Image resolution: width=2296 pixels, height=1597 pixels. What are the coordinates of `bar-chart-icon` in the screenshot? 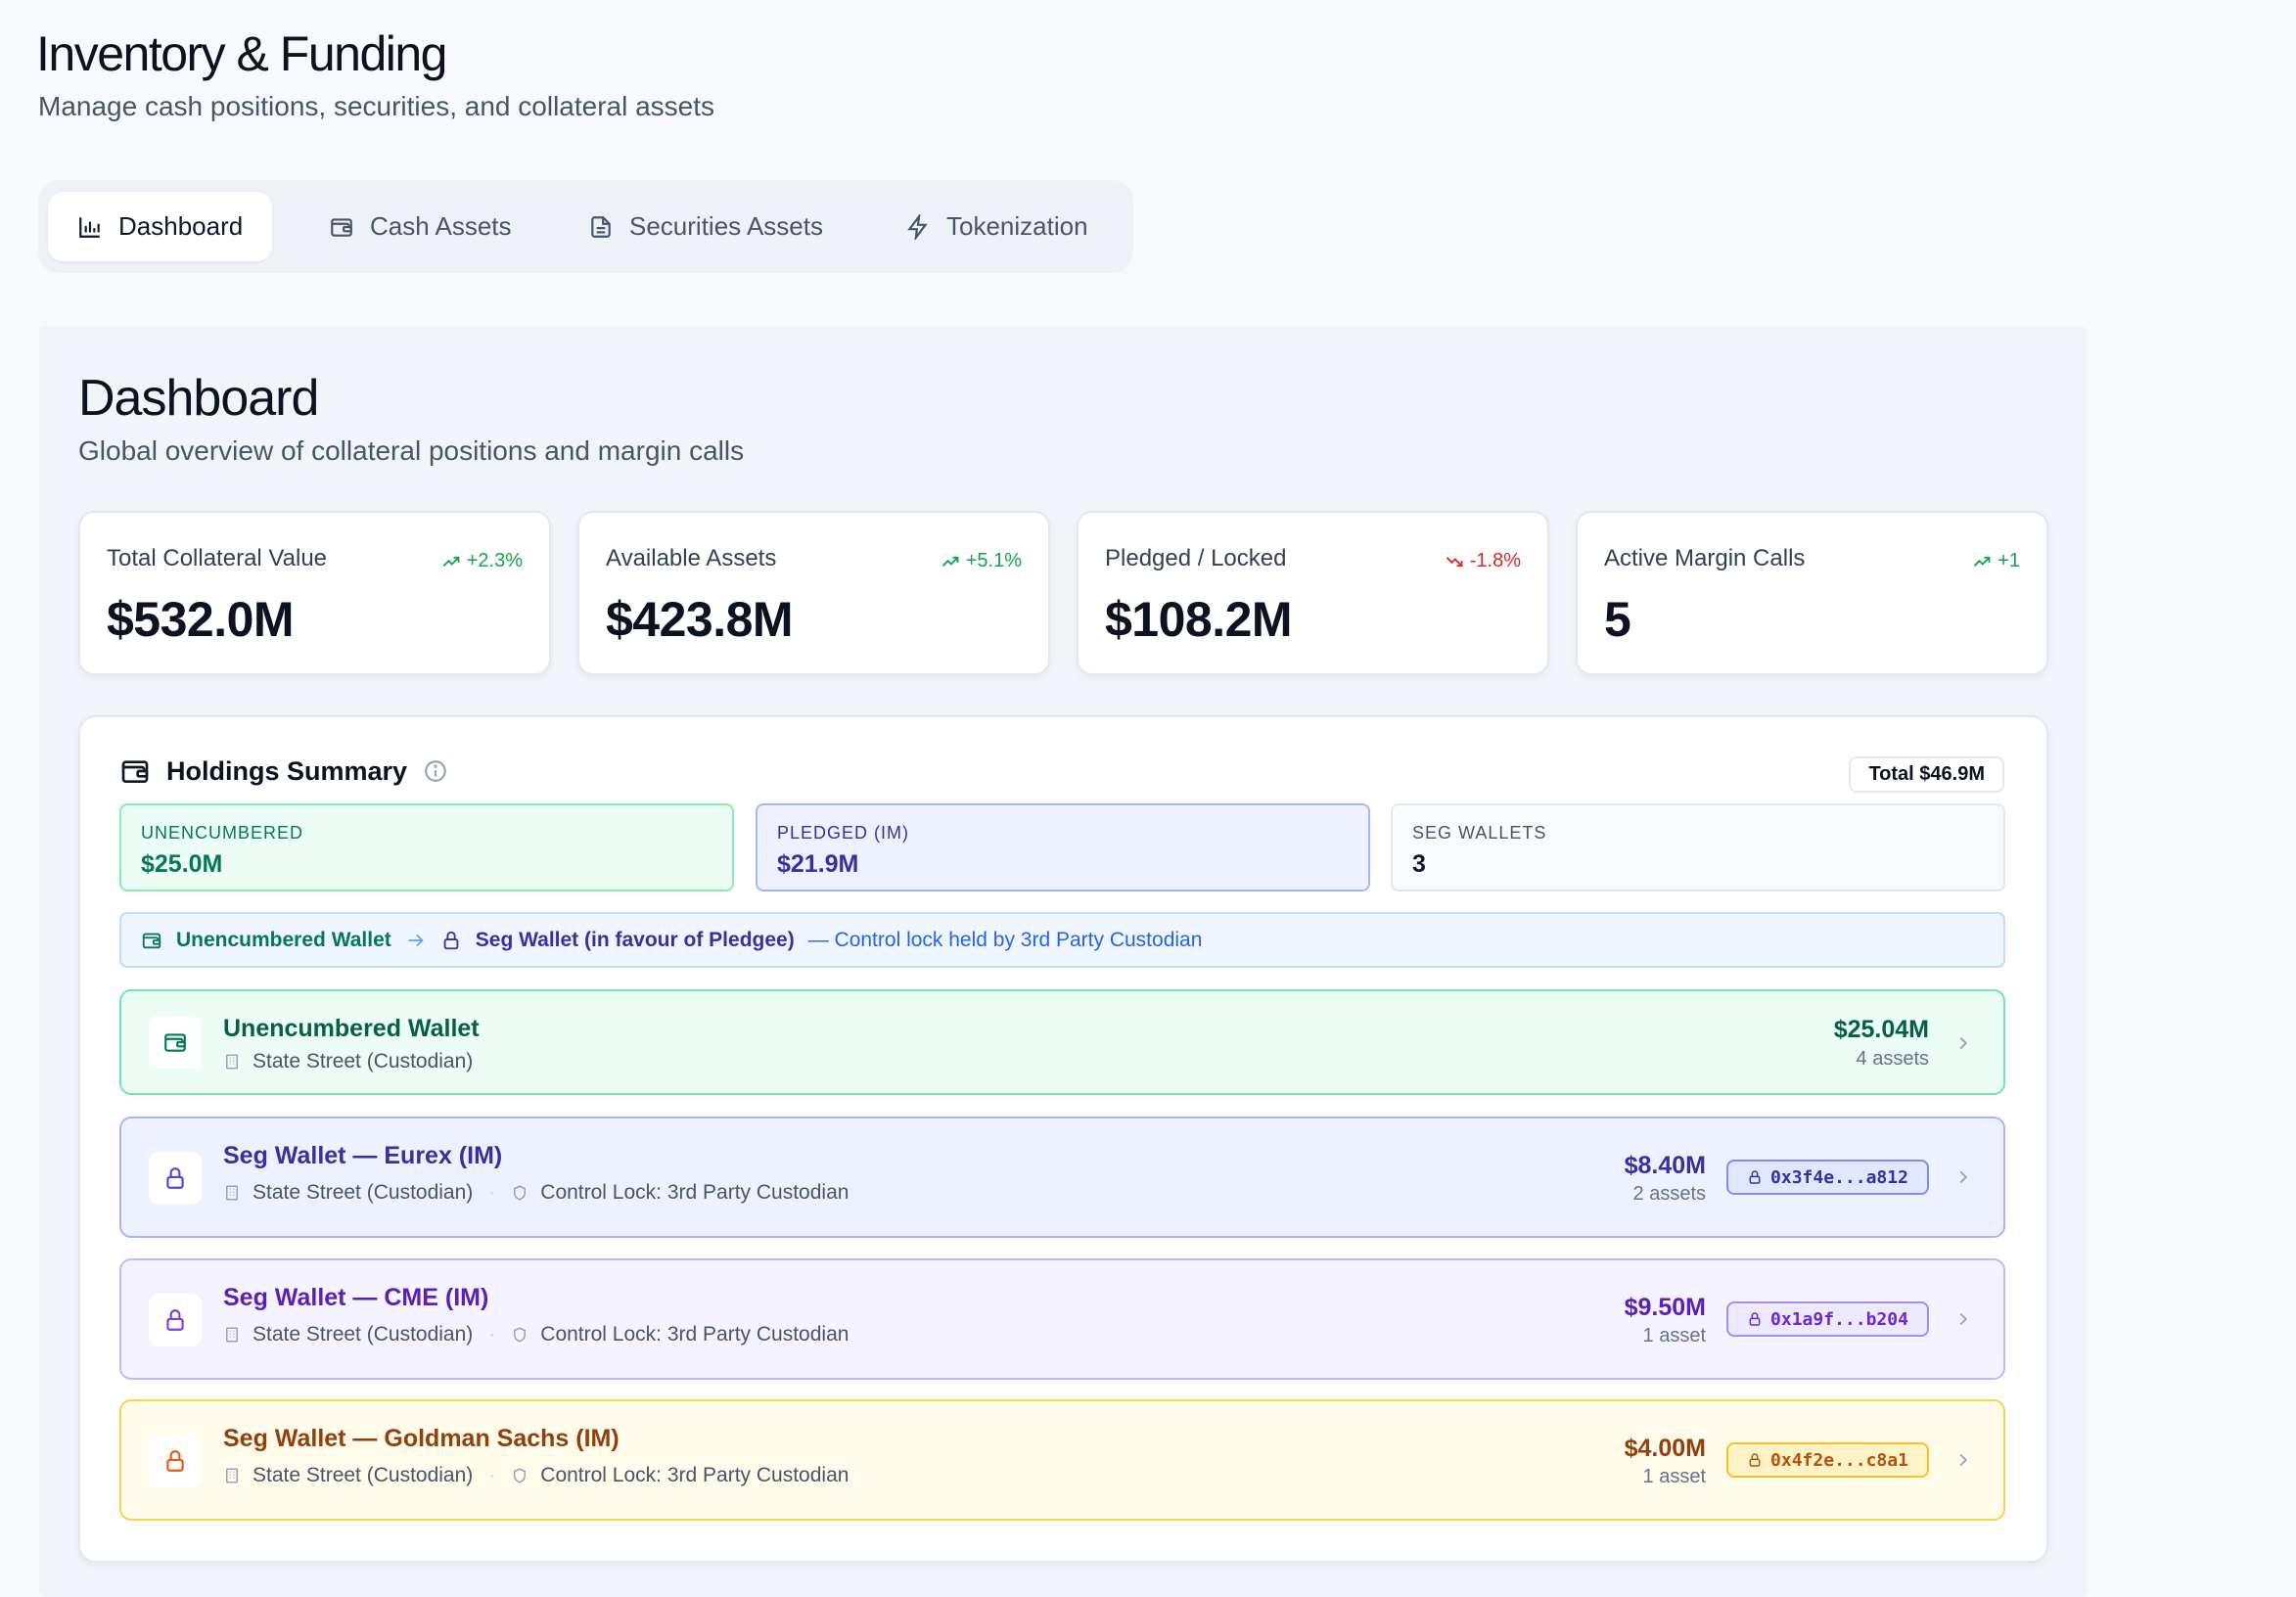 It's located at (89, 227).